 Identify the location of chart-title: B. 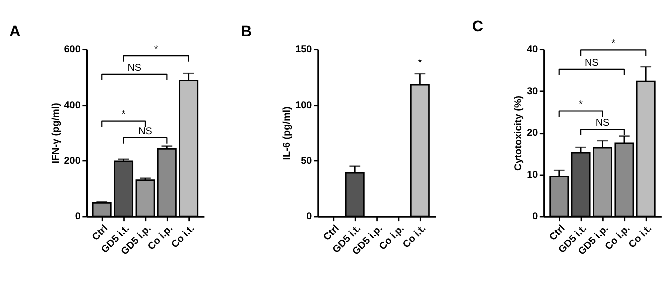
(246, 32).